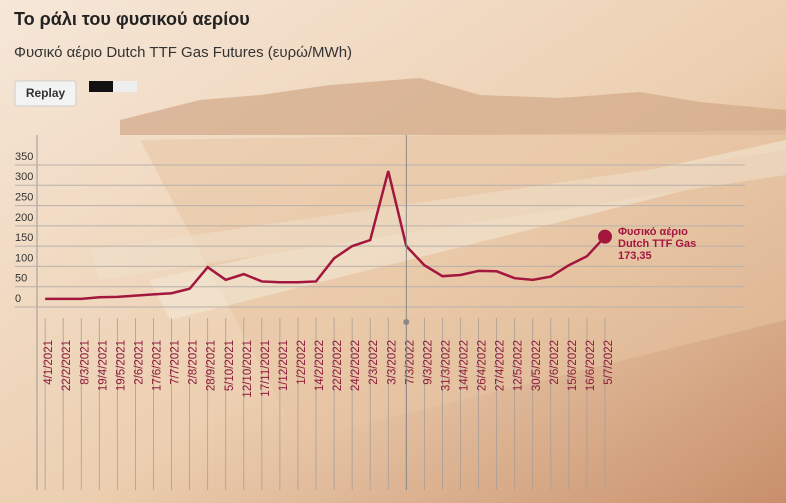  What do you see at coordinates (657, 244) in the screenshot?
I see `series-label-line: Dutch TTF Gas` at bounding box center [657, 244].